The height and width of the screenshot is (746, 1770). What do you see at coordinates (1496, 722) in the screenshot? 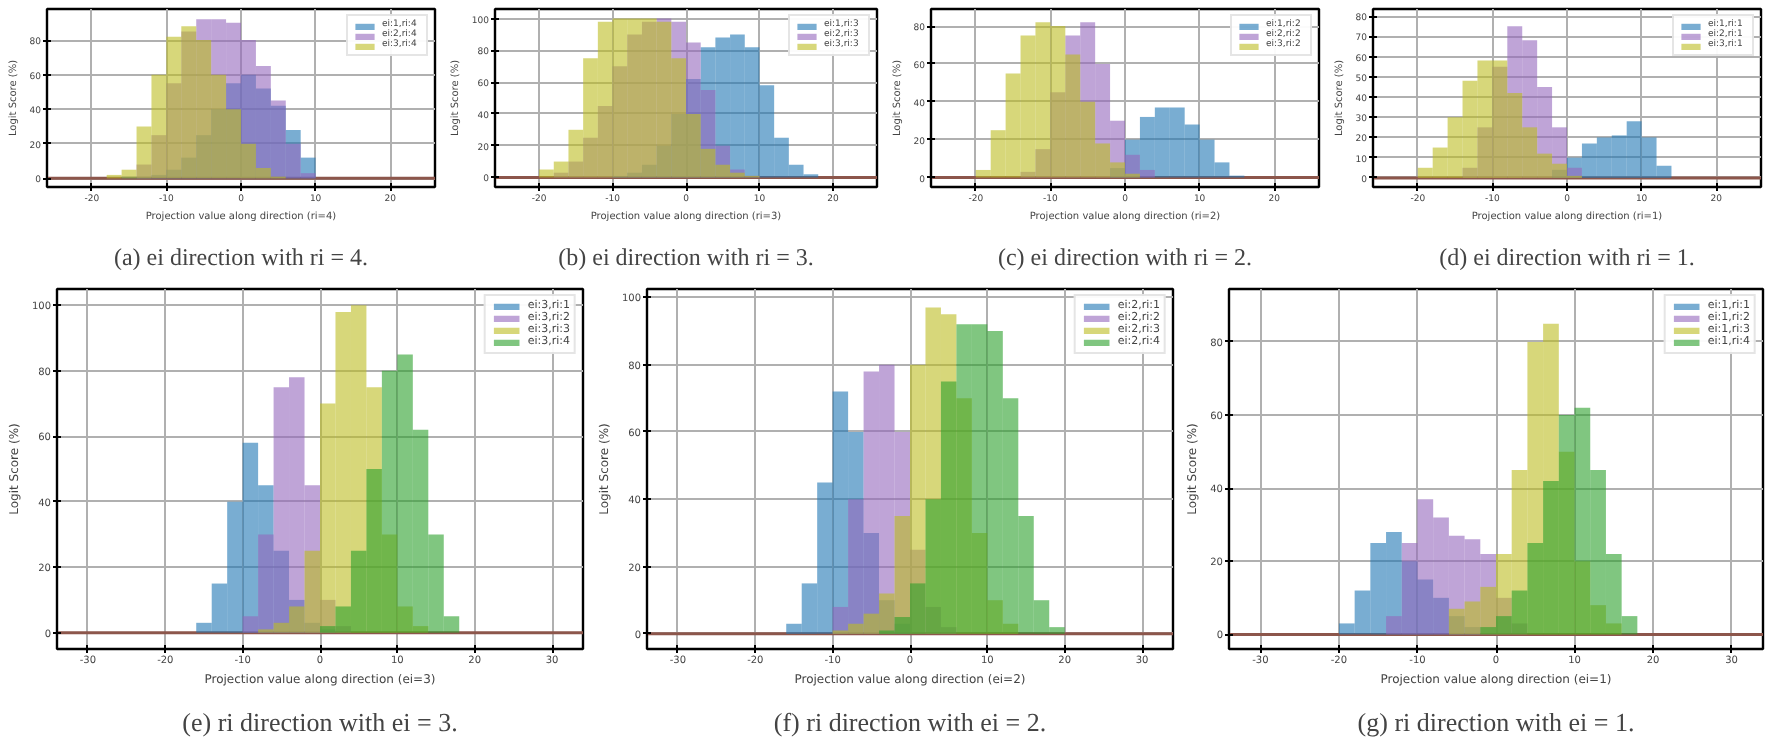
I see `text: (g) ri direction with ei = 1.` at bounding box center [1496, 722].